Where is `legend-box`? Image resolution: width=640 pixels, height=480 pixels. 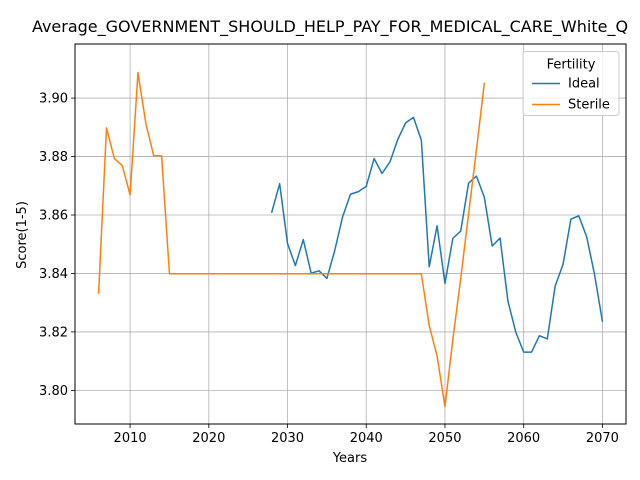 legend-box is located at coordinates (571, 83).